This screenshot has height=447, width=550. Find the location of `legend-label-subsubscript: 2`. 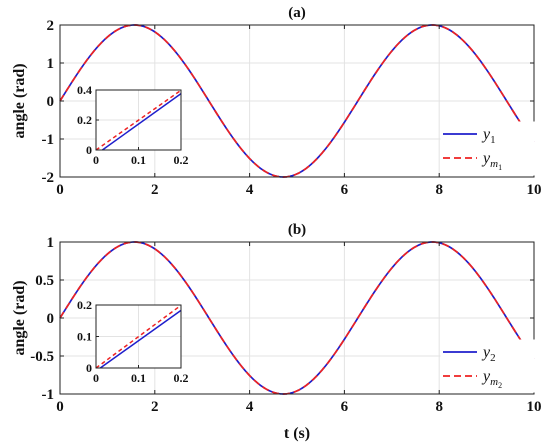

legend-label-subsubscript: 2 is located at coordinates (500, 385).